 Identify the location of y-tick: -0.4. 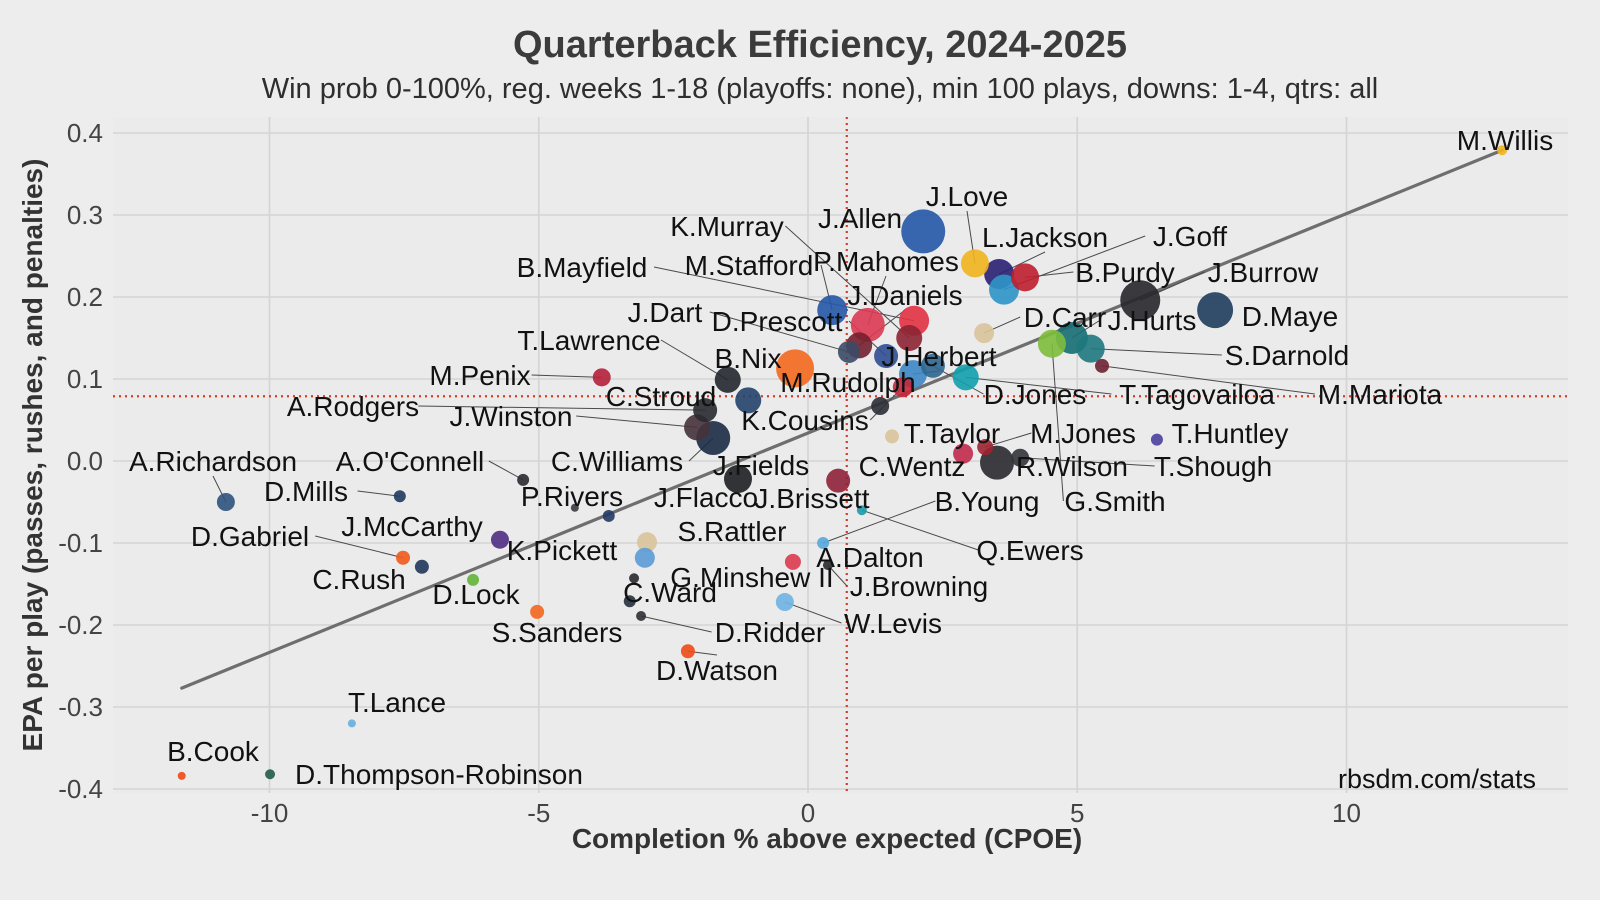
(80, 789).